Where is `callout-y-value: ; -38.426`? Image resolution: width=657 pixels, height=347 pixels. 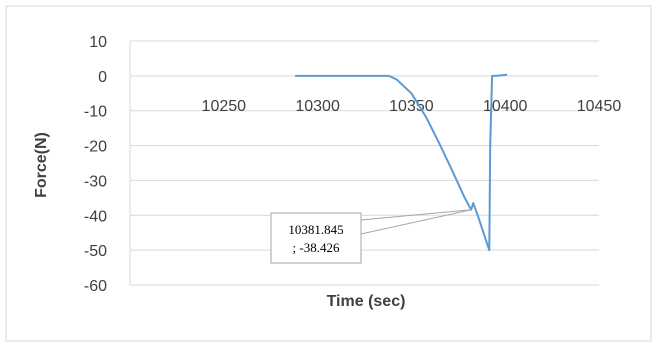
callout-y-value: ; -38.426 is located at coordinates (316, 247).